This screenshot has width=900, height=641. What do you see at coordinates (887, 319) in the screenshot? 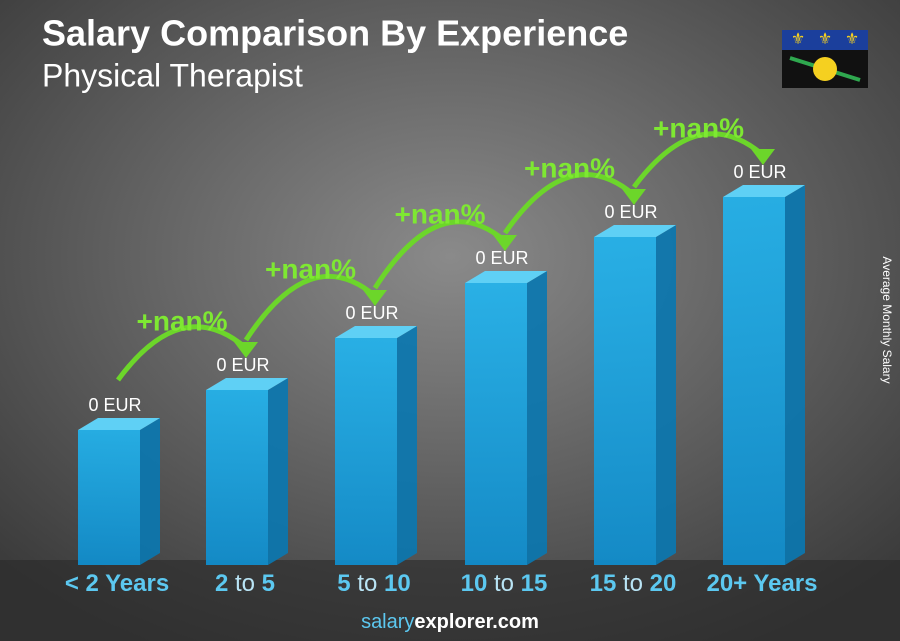
I see `axis-label: Average Monthly Salary` at bounding box center [887, 319].